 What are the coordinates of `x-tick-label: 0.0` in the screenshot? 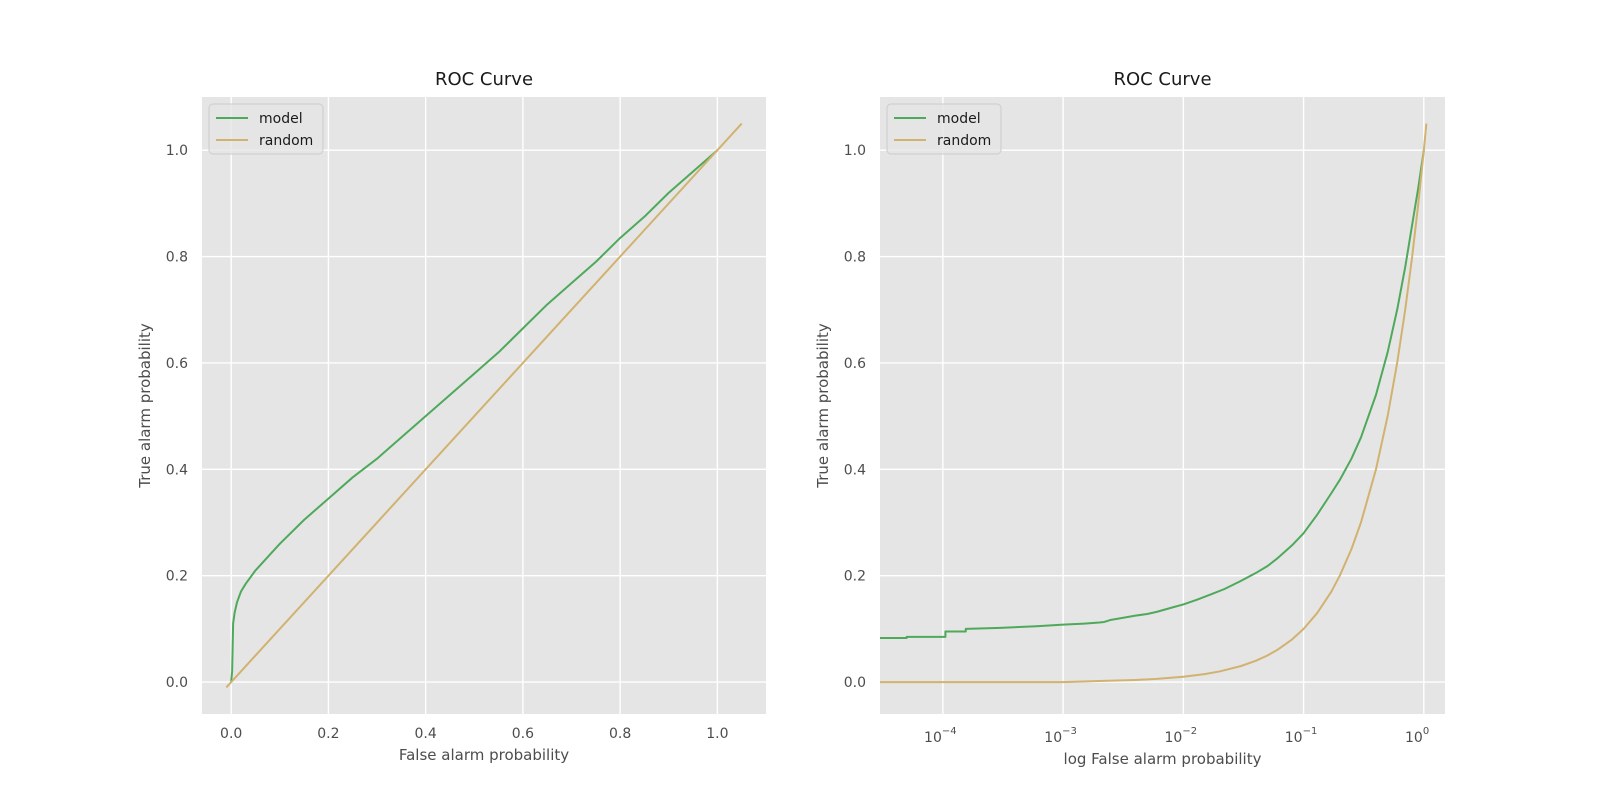 It's located at (231, 734).